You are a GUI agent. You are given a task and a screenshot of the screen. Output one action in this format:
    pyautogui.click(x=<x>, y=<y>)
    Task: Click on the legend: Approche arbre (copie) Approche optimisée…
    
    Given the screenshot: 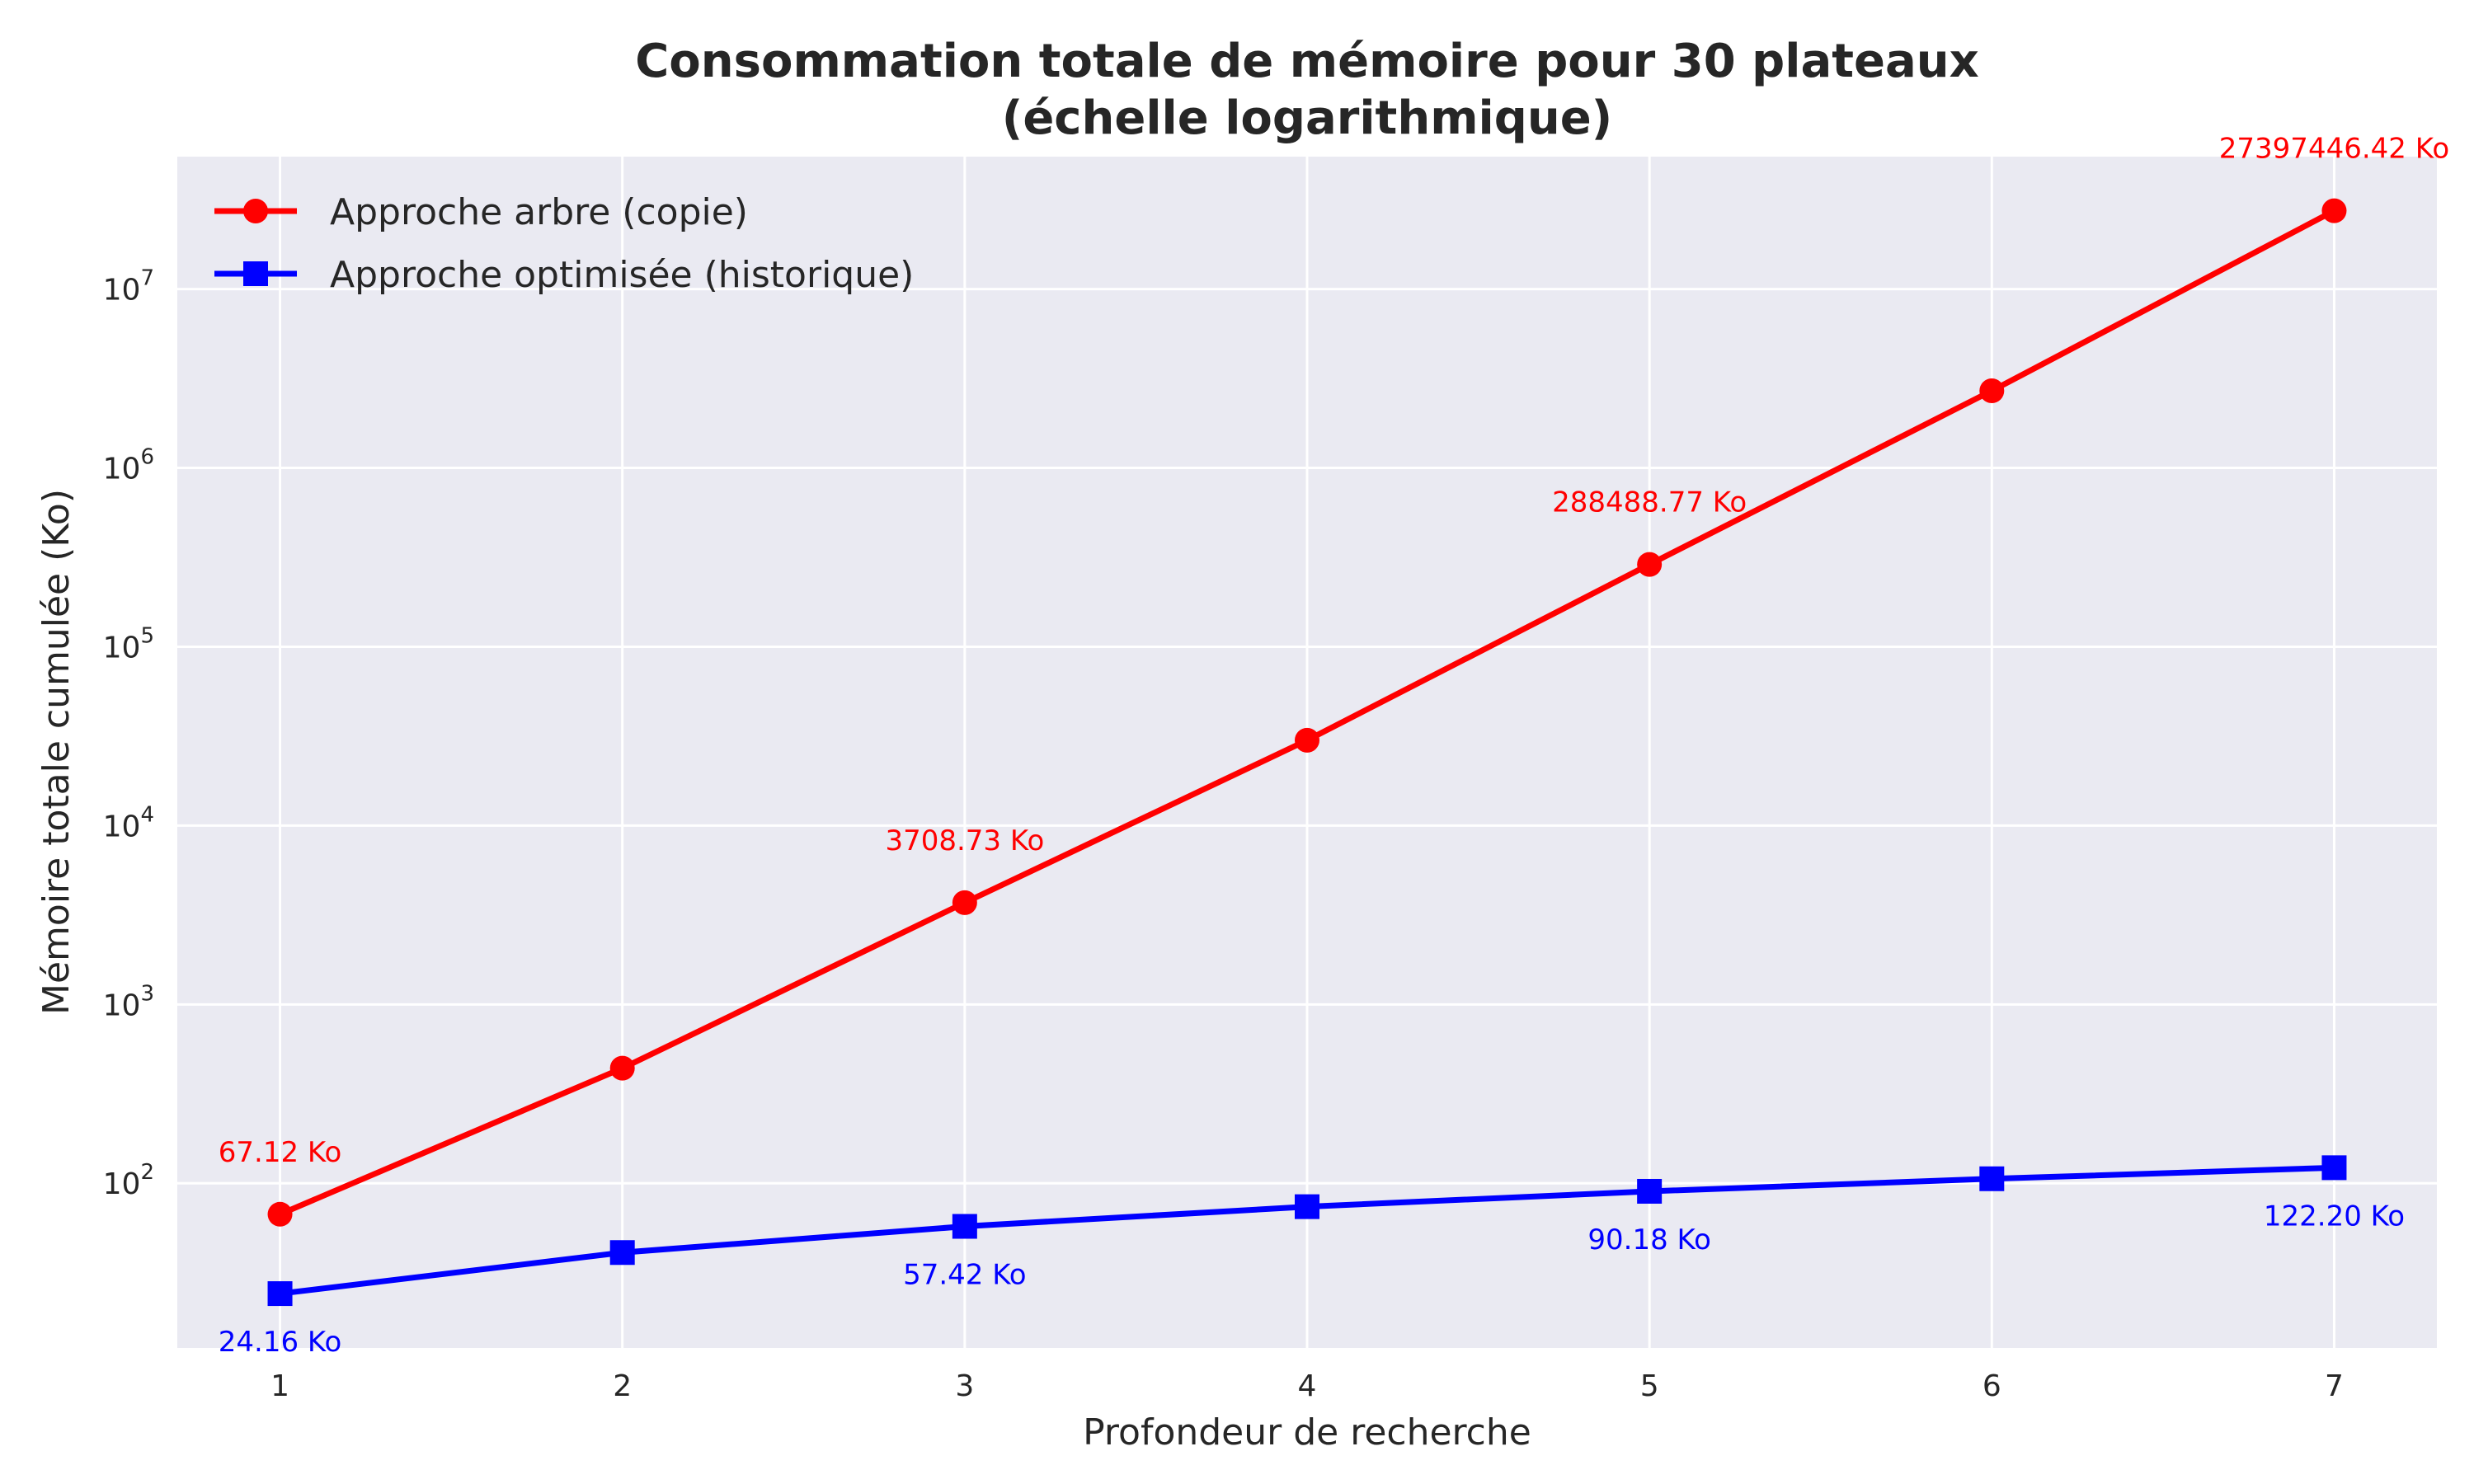 What is the action you would take?
    pyautogui.click(x=564, y=244)
    